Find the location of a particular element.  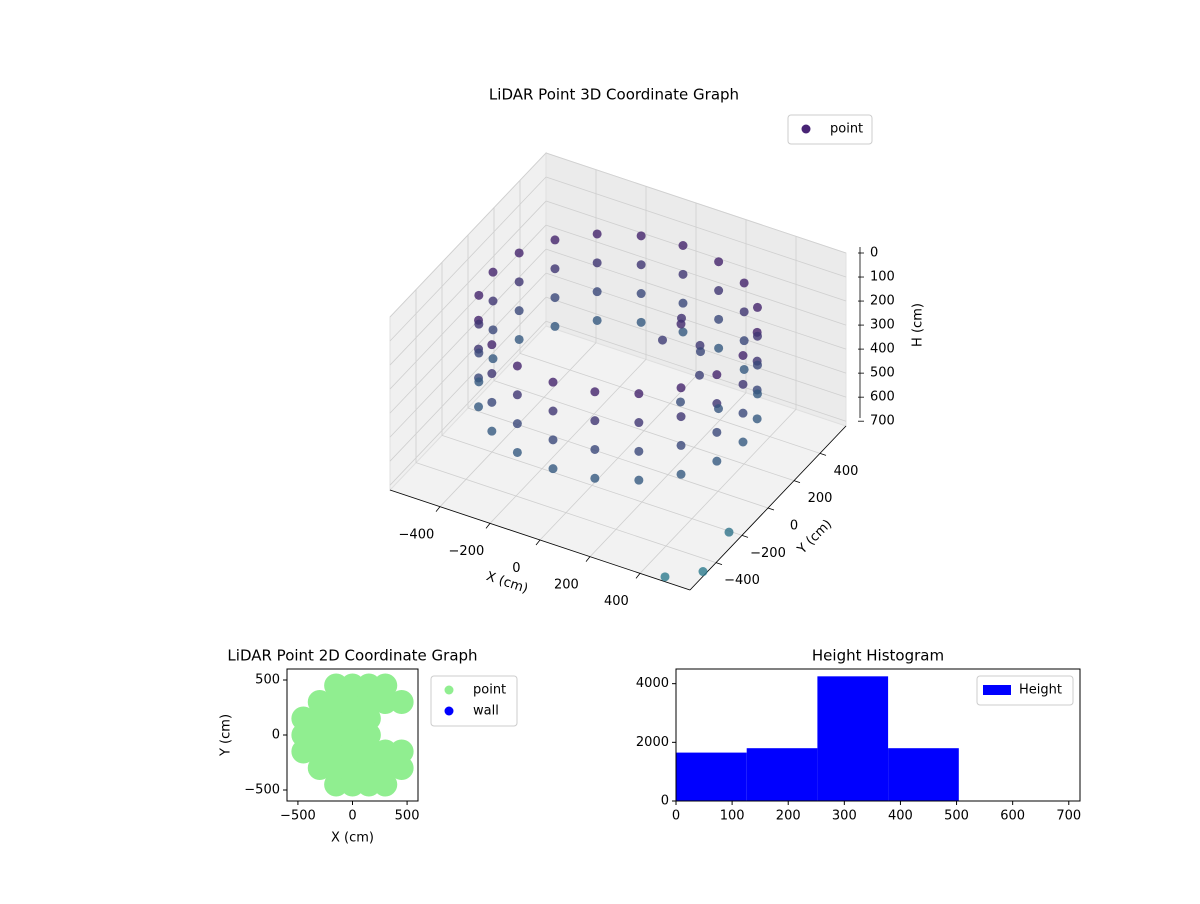

y-tick-label: 500 is located at coordinates (267, 680).